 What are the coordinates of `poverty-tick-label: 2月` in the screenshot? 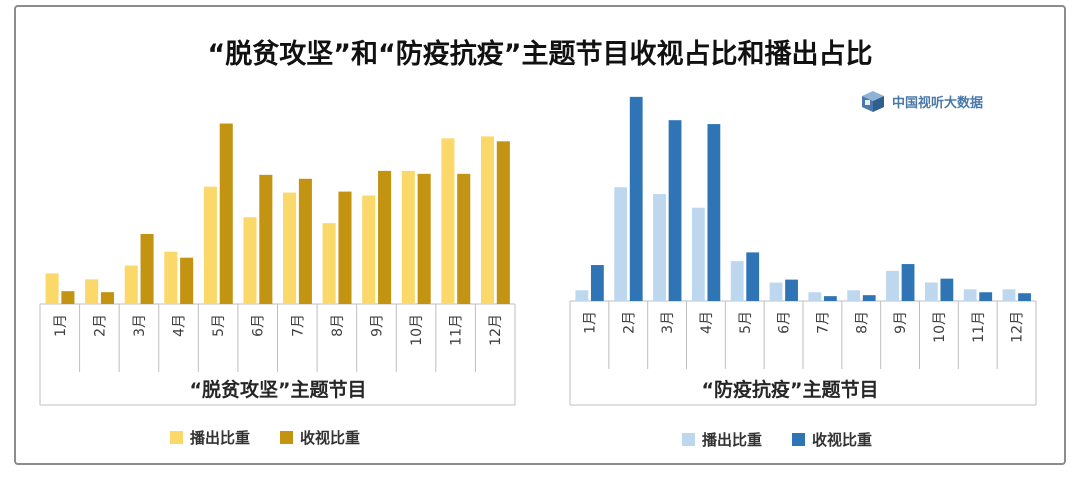 It's located at (100, 325).